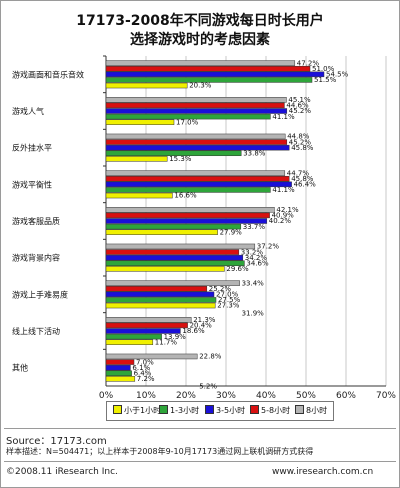 The image size is (400, 488). I want to click on legend-item-series-2: 3-5小时, so click(225, 410).